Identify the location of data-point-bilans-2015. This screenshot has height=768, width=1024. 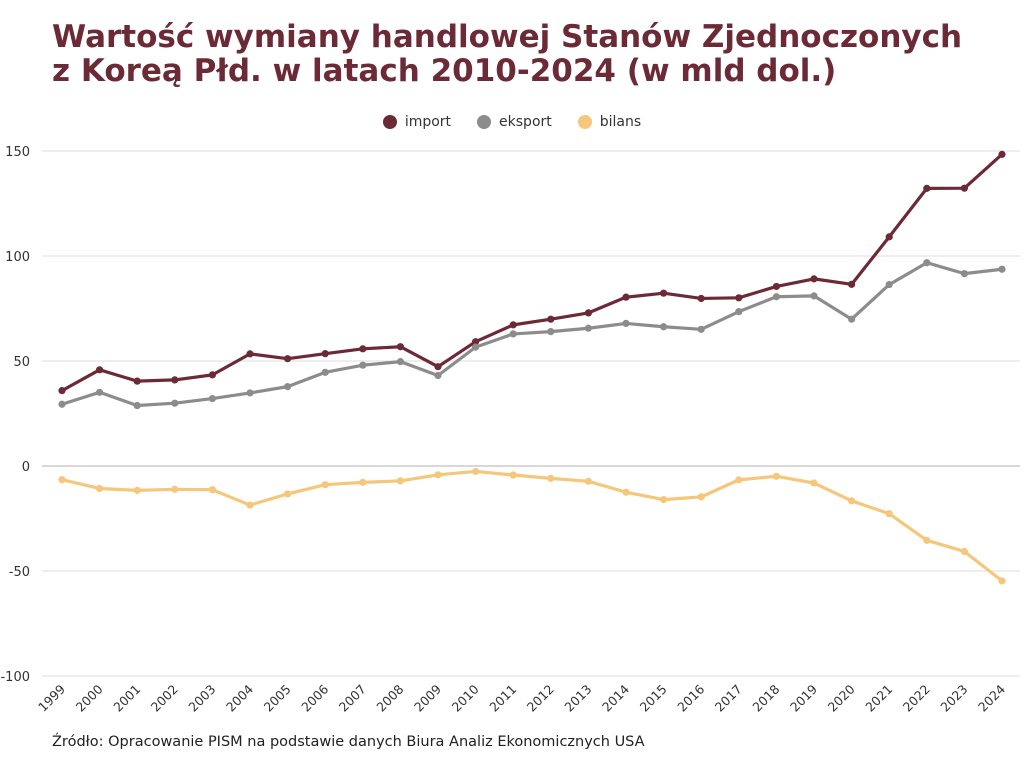
(664, 500).